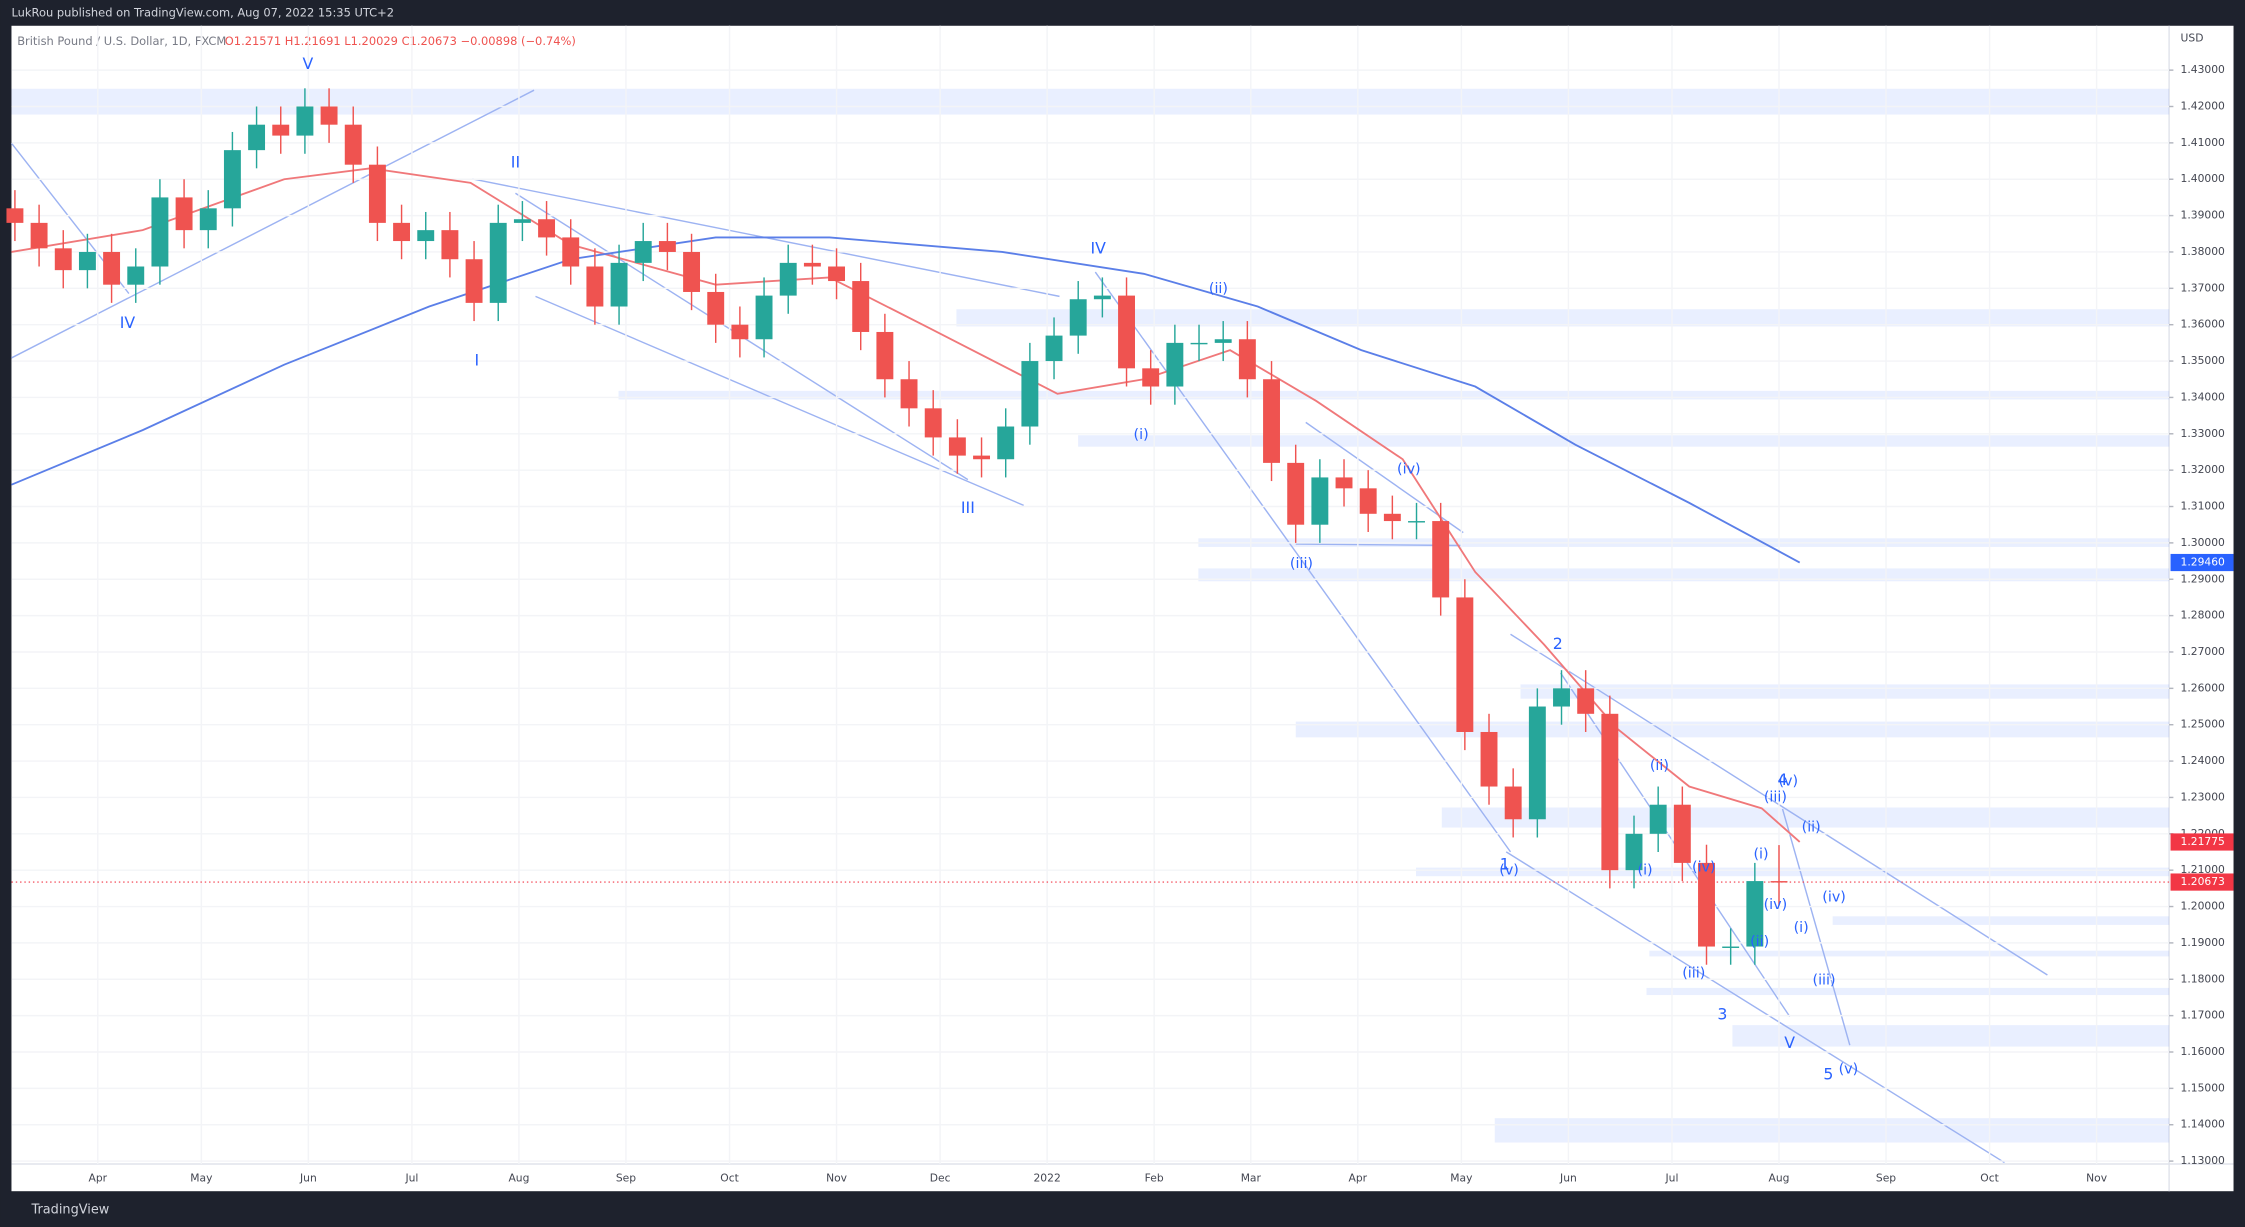  Describe the element at coordinates (968, 507) in the screenshot. I see `wave-label: III` at that location.